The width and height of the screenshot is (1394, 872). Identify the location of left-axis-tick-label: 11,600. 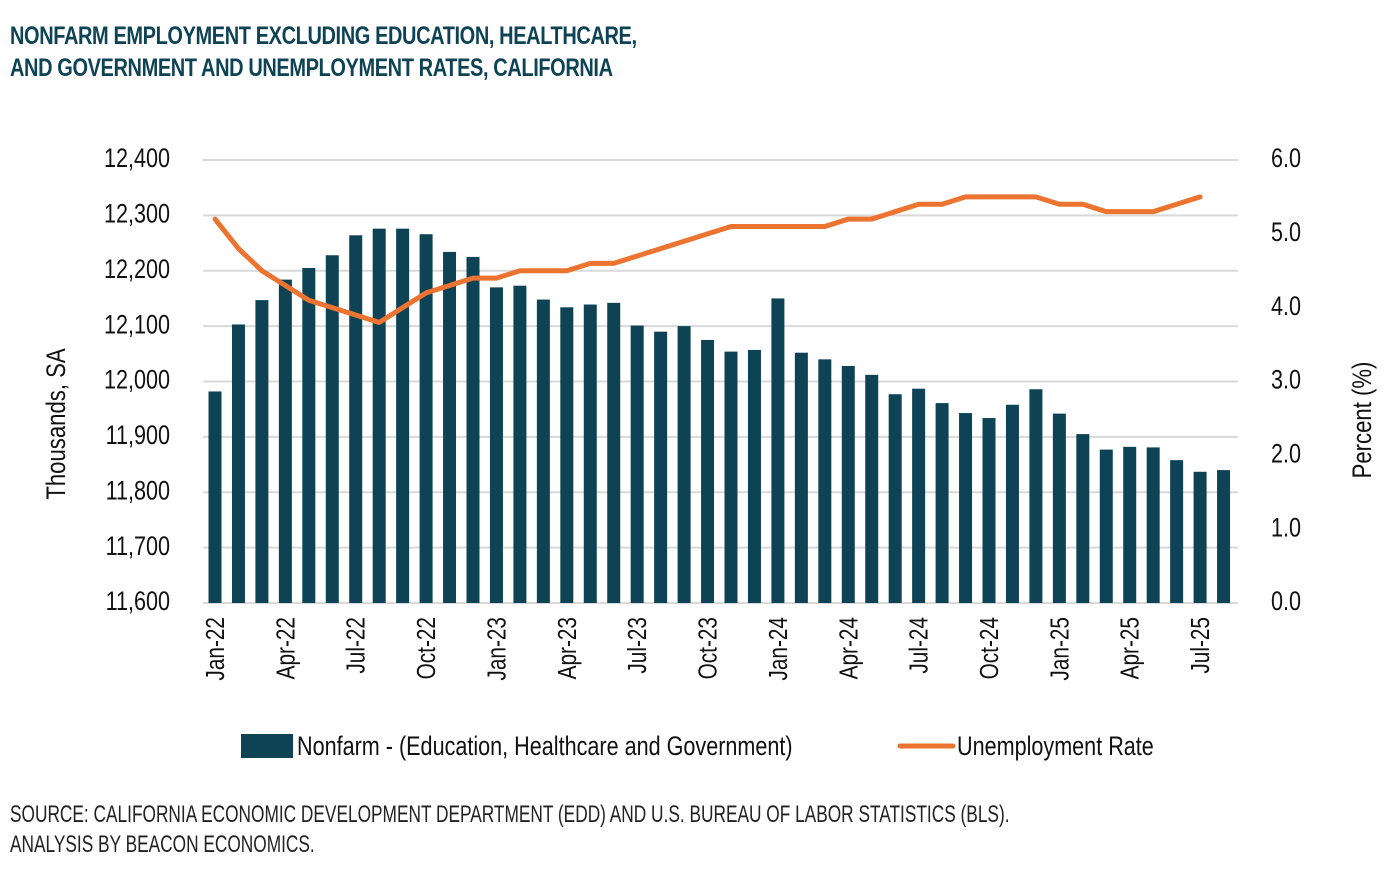
(138, 602).